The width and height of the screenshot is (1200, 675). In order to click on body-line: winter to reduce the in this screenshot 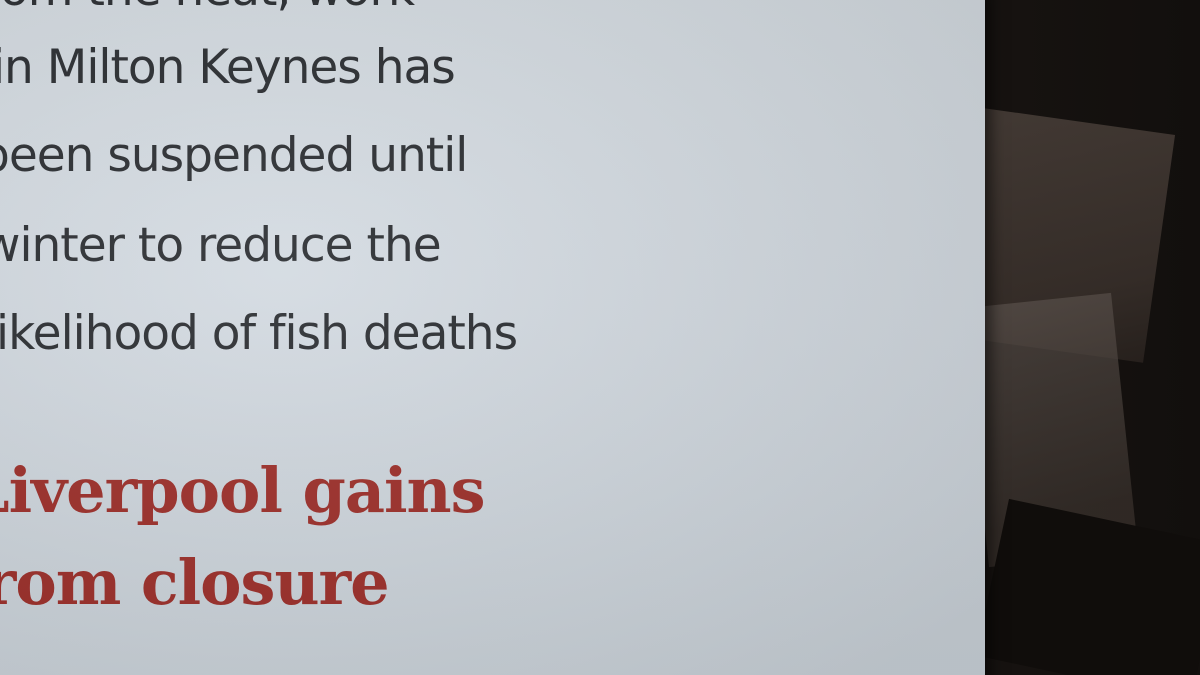, I will do `click(221, 245)`.